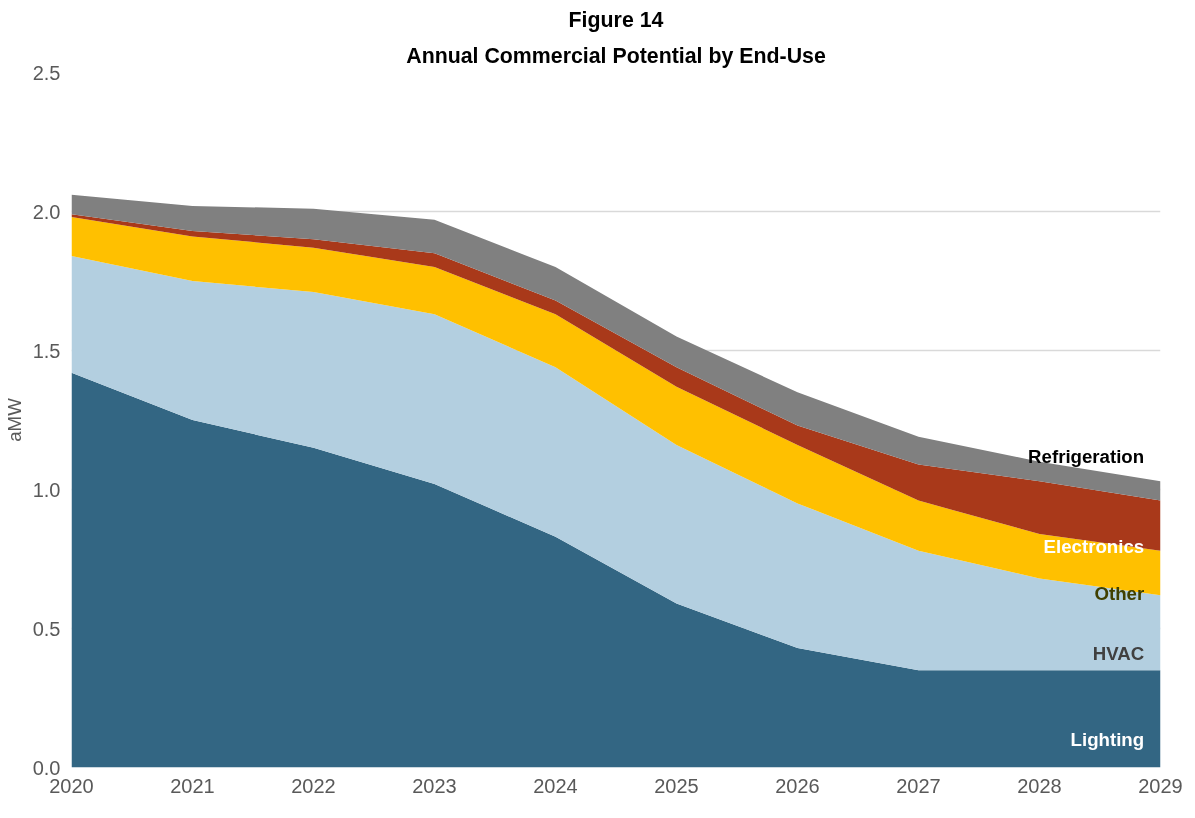 This screenshot has width=1195, height=818. I want to click on x-tick-label: 2024, so click(555, 785).